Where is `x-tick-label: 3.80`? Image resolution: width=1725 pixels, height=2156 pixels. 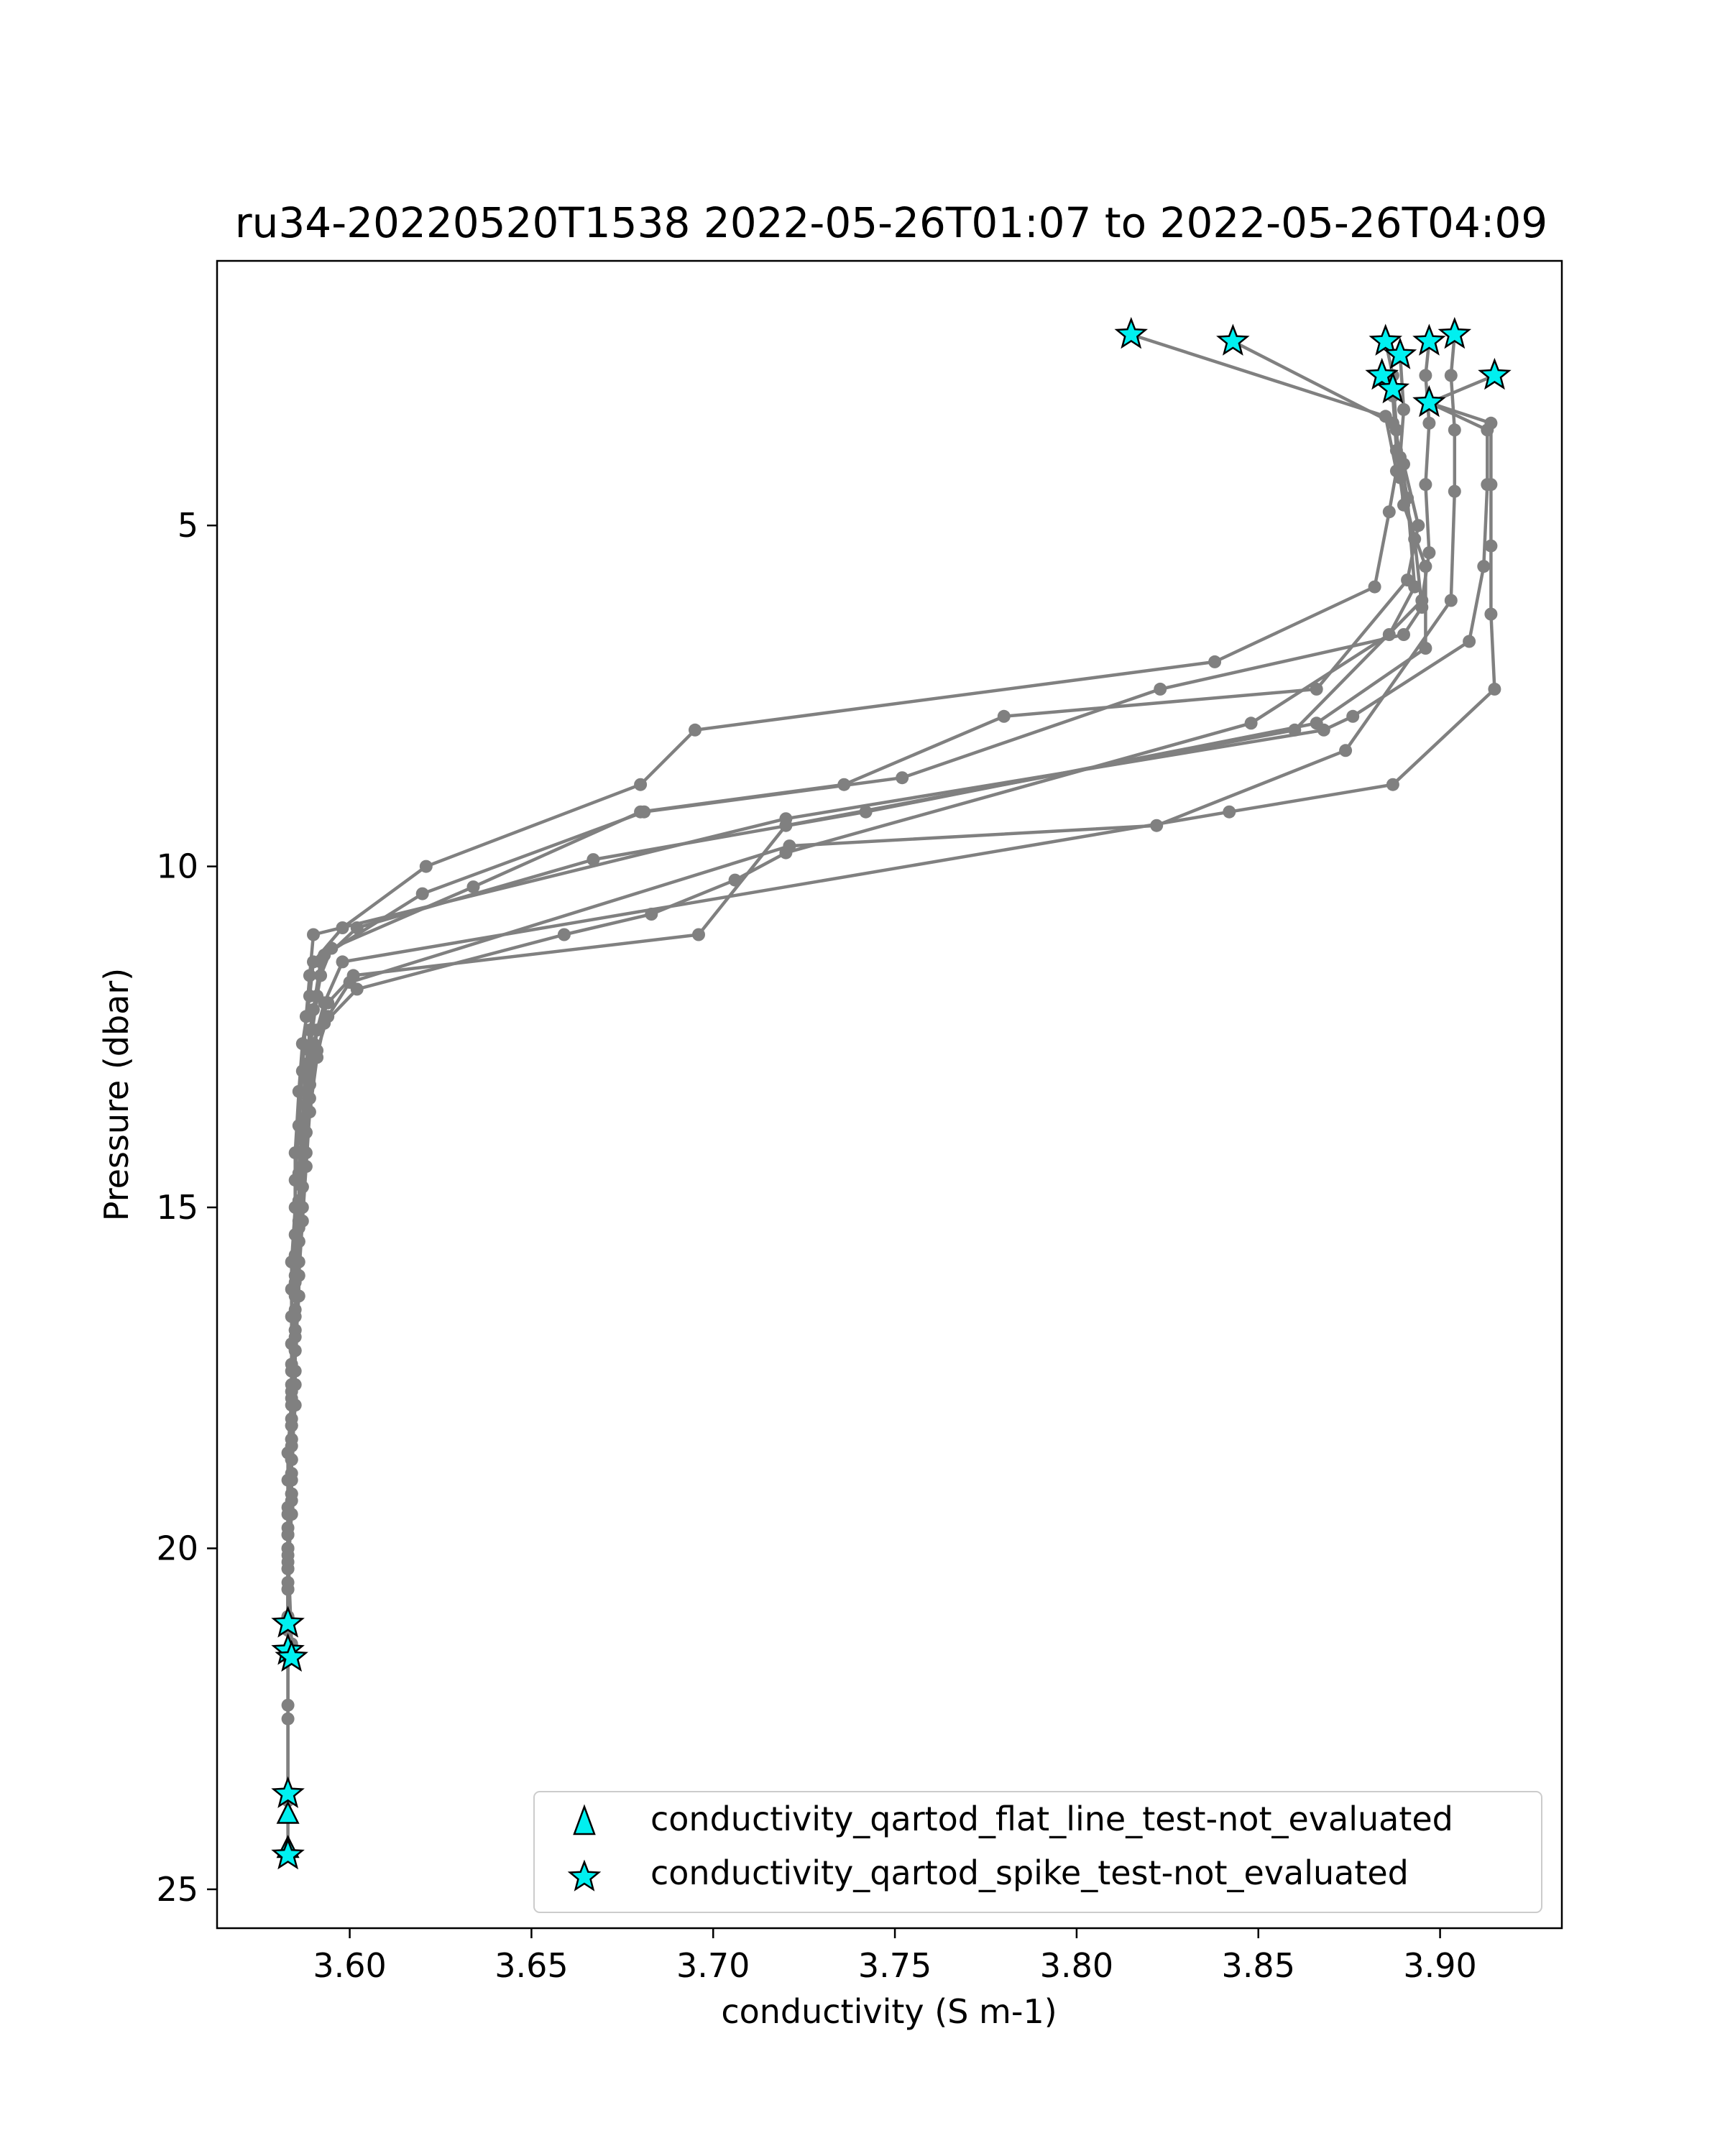
x-tick-label: 3.80 is located at coordinates (1076, 1965).